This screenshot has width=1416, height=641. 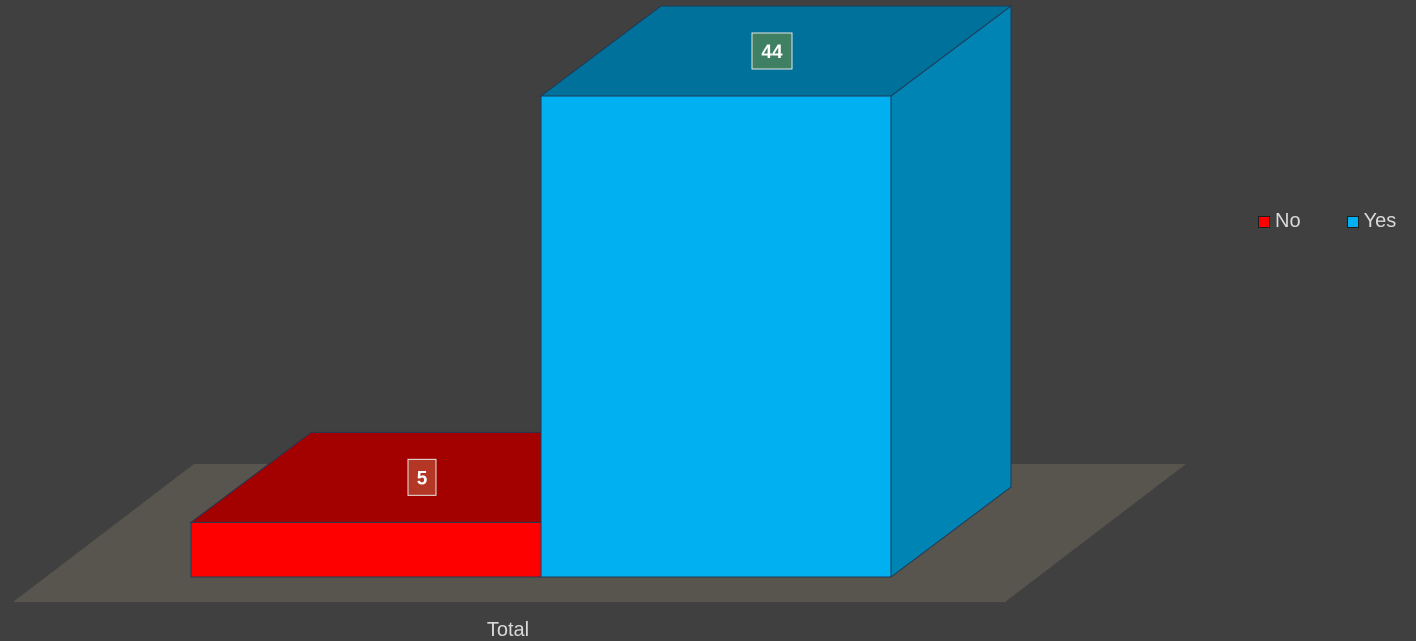 I want to click on legend-swatch-yes, so click(x=1352, y=221).